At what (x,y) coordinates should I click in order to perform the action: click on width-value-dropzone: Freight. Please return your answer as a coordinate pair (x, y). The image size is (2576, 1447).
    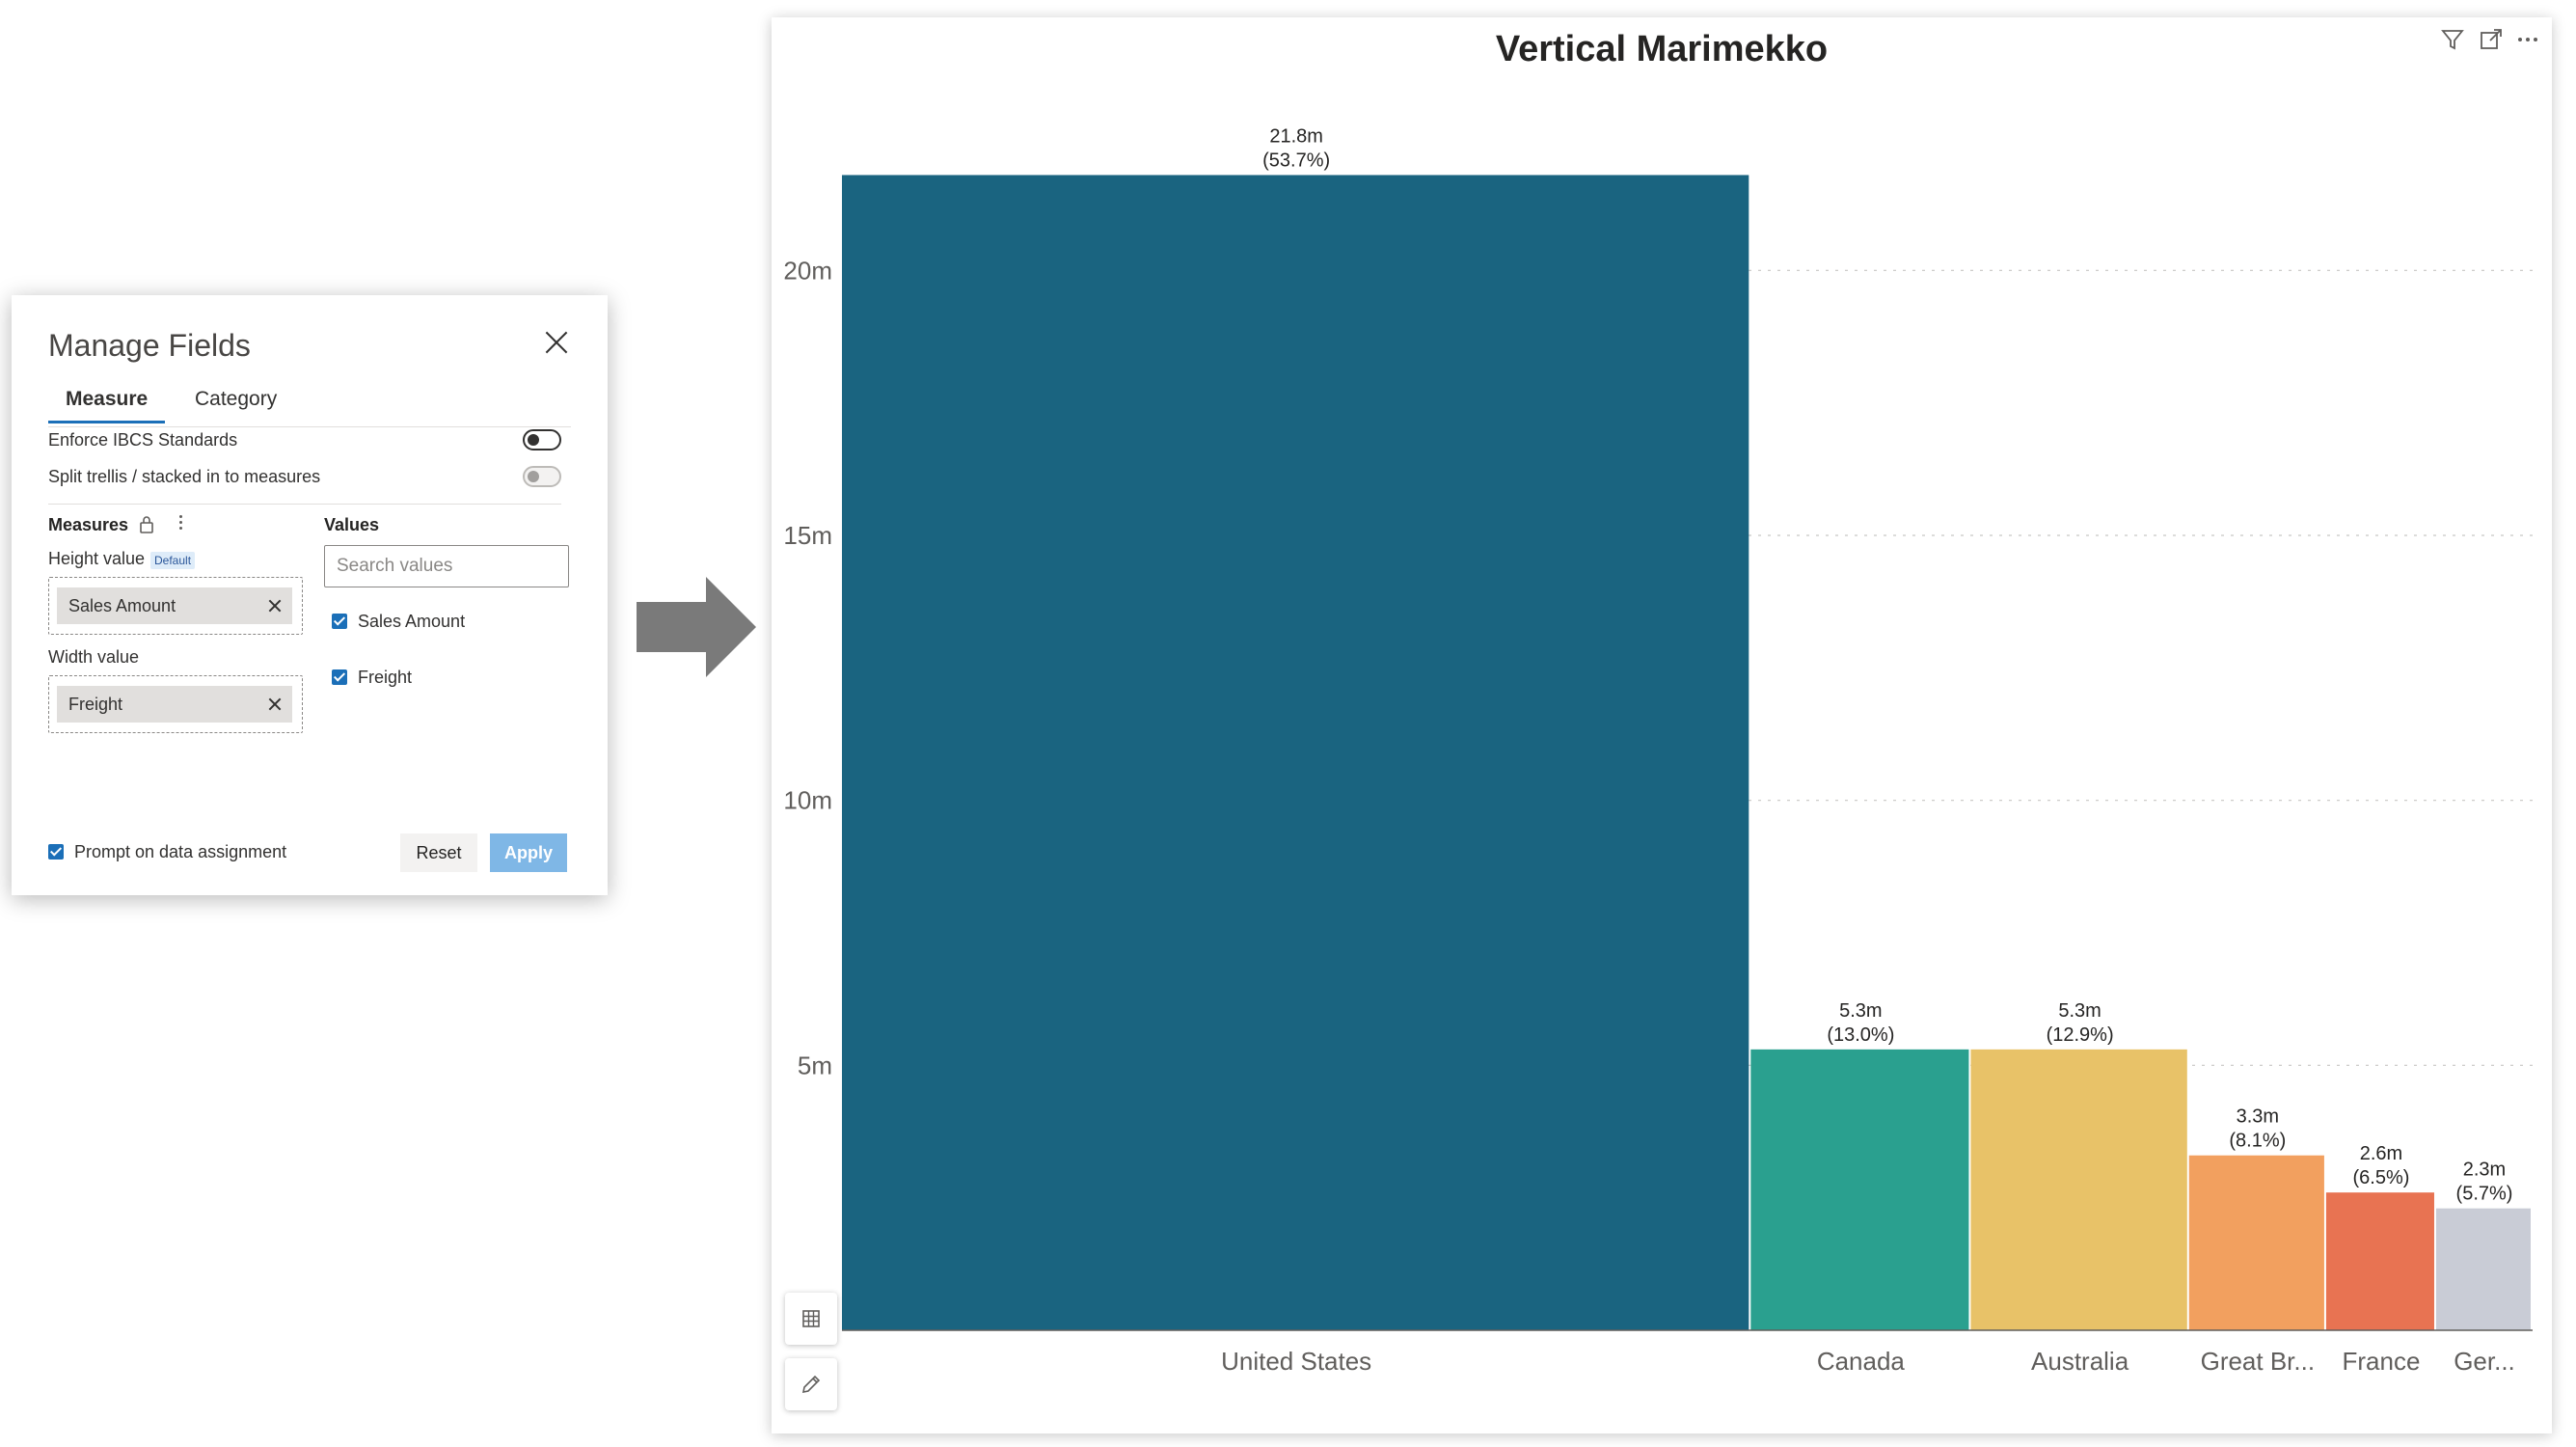
    Looking at the image, I should click on (175, 704).